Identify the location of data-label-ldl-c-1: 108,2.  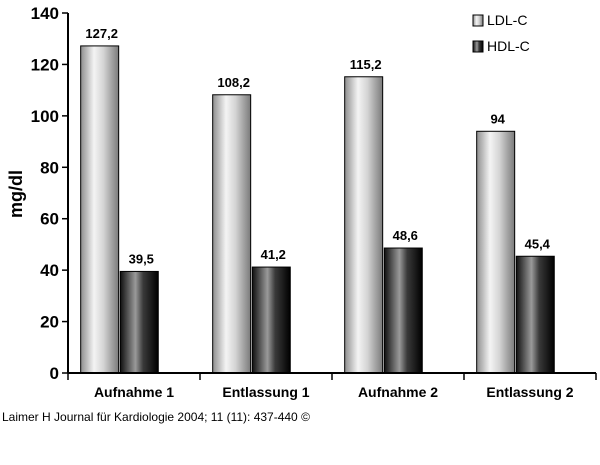
(233, 82).